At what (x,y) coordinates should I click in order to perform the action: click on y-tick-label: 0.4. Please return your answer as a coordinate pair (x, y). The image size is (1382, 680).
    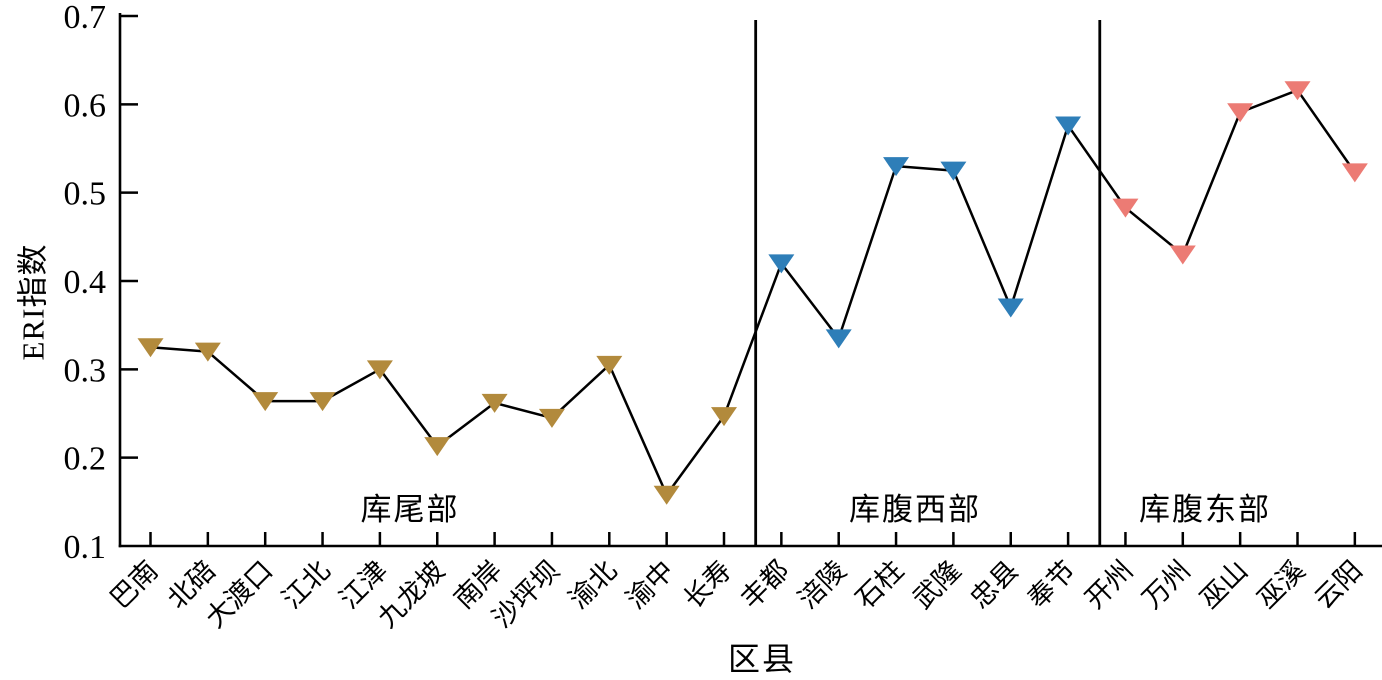
    Looking at the image, I should click on (85, 282).